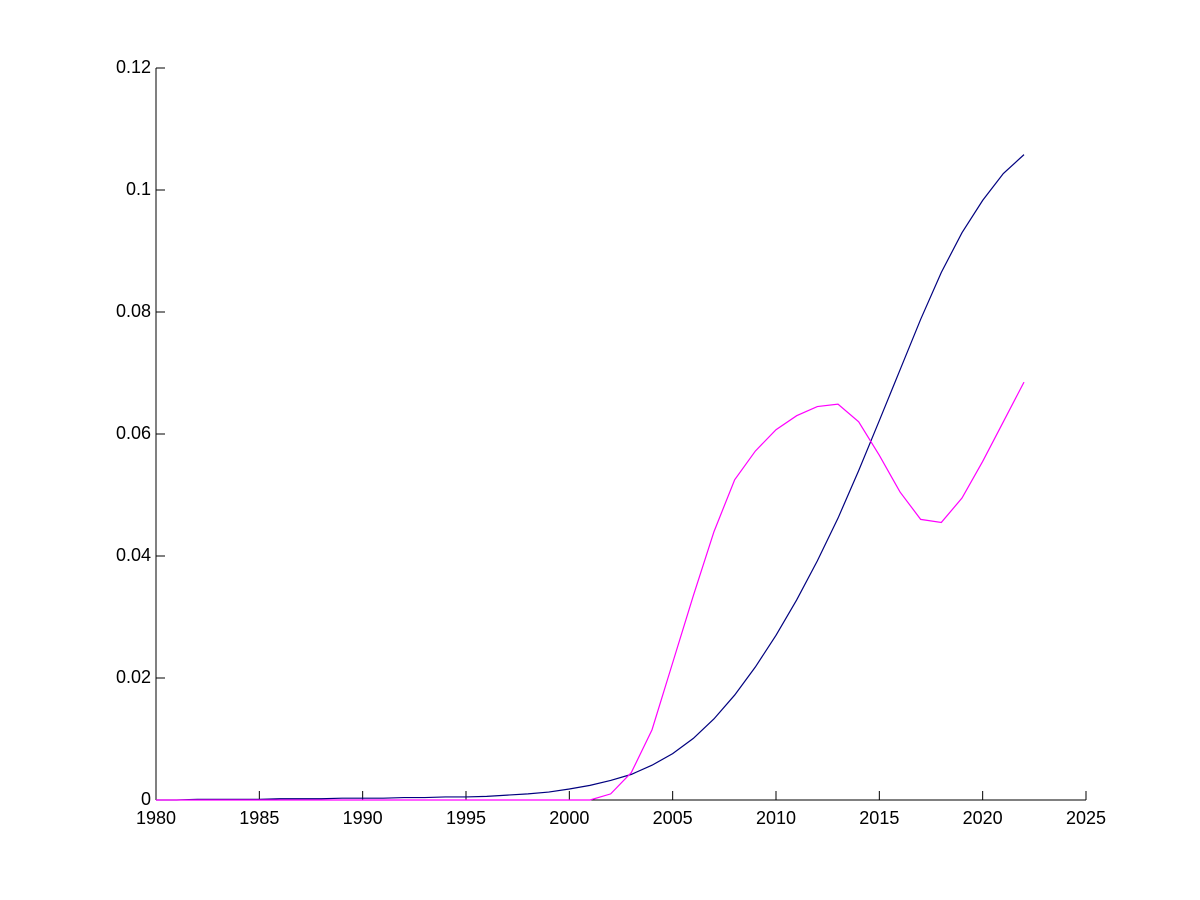  Describe the element at coordinates (569, 818) in the screenshot. I see `x-tick-label: 2000` at that location.